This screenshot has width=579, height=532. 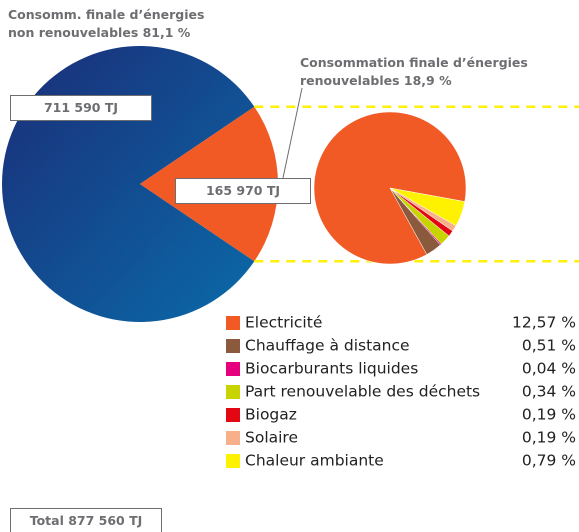 What do you see at coordinates (549, 392) in the screenshot?
I see `value-label: 0,34 %` at bounding box center [549, 392].